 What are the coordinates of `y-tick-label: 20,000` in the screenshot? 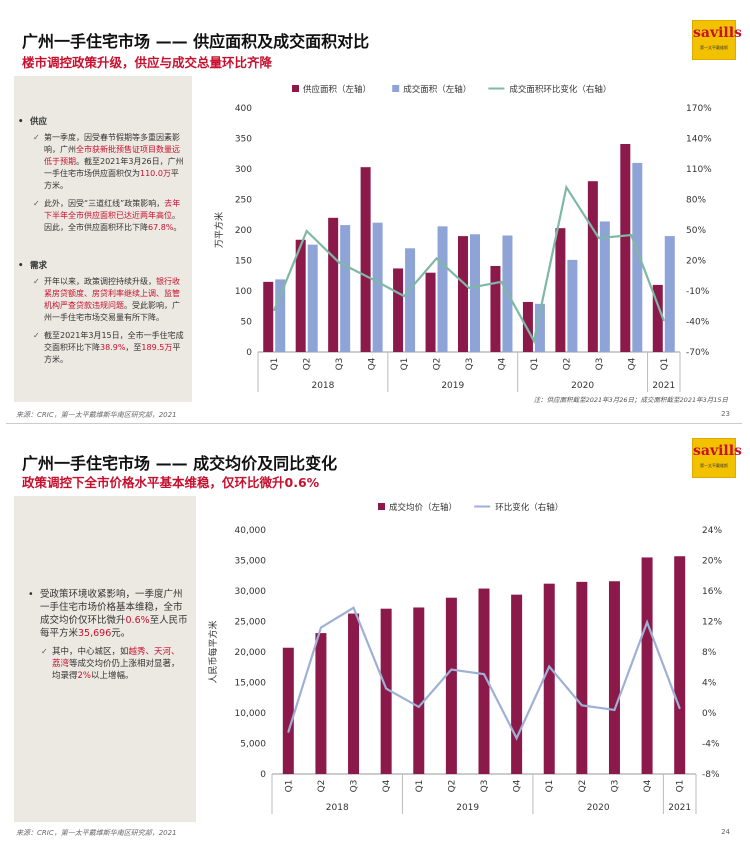 It's located at (251, 653).